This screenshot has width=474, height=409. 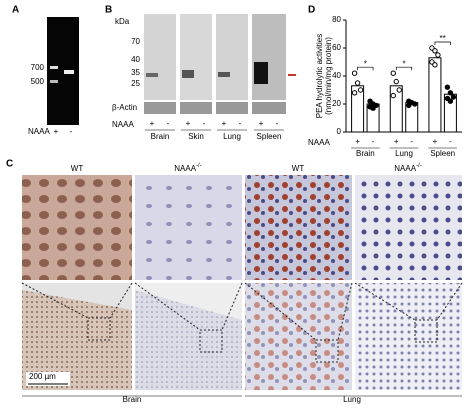 I want to click on y-tick-label: 80, so click(x=336, y=19).